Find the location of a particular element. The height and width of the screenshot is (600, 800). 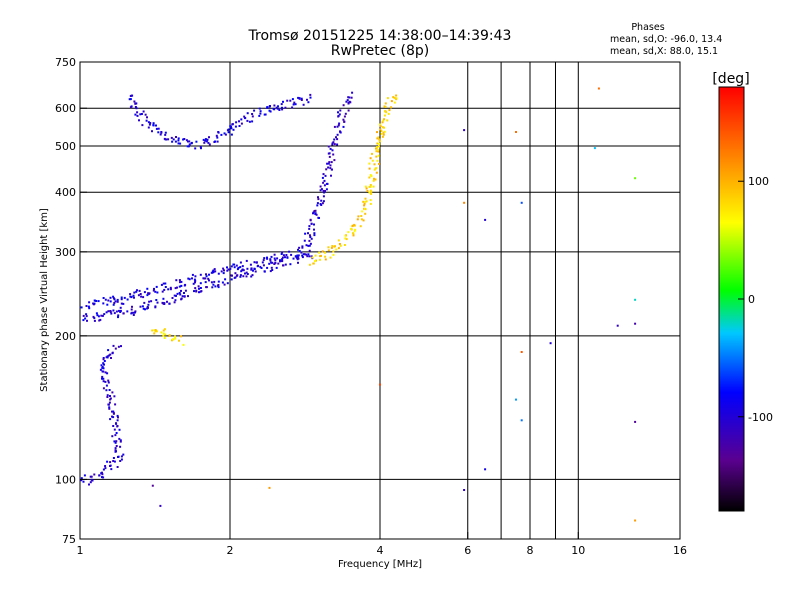

x-tick-label: 4 is located at coordinates (380, 550).